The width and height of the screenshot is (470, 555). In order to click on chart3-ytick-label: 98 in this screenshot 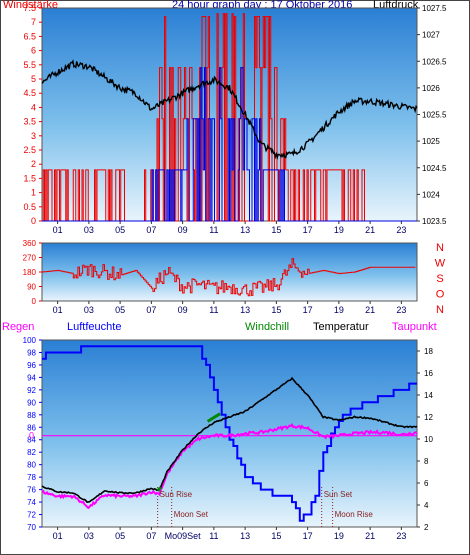, I will do `click(31, 352)`.